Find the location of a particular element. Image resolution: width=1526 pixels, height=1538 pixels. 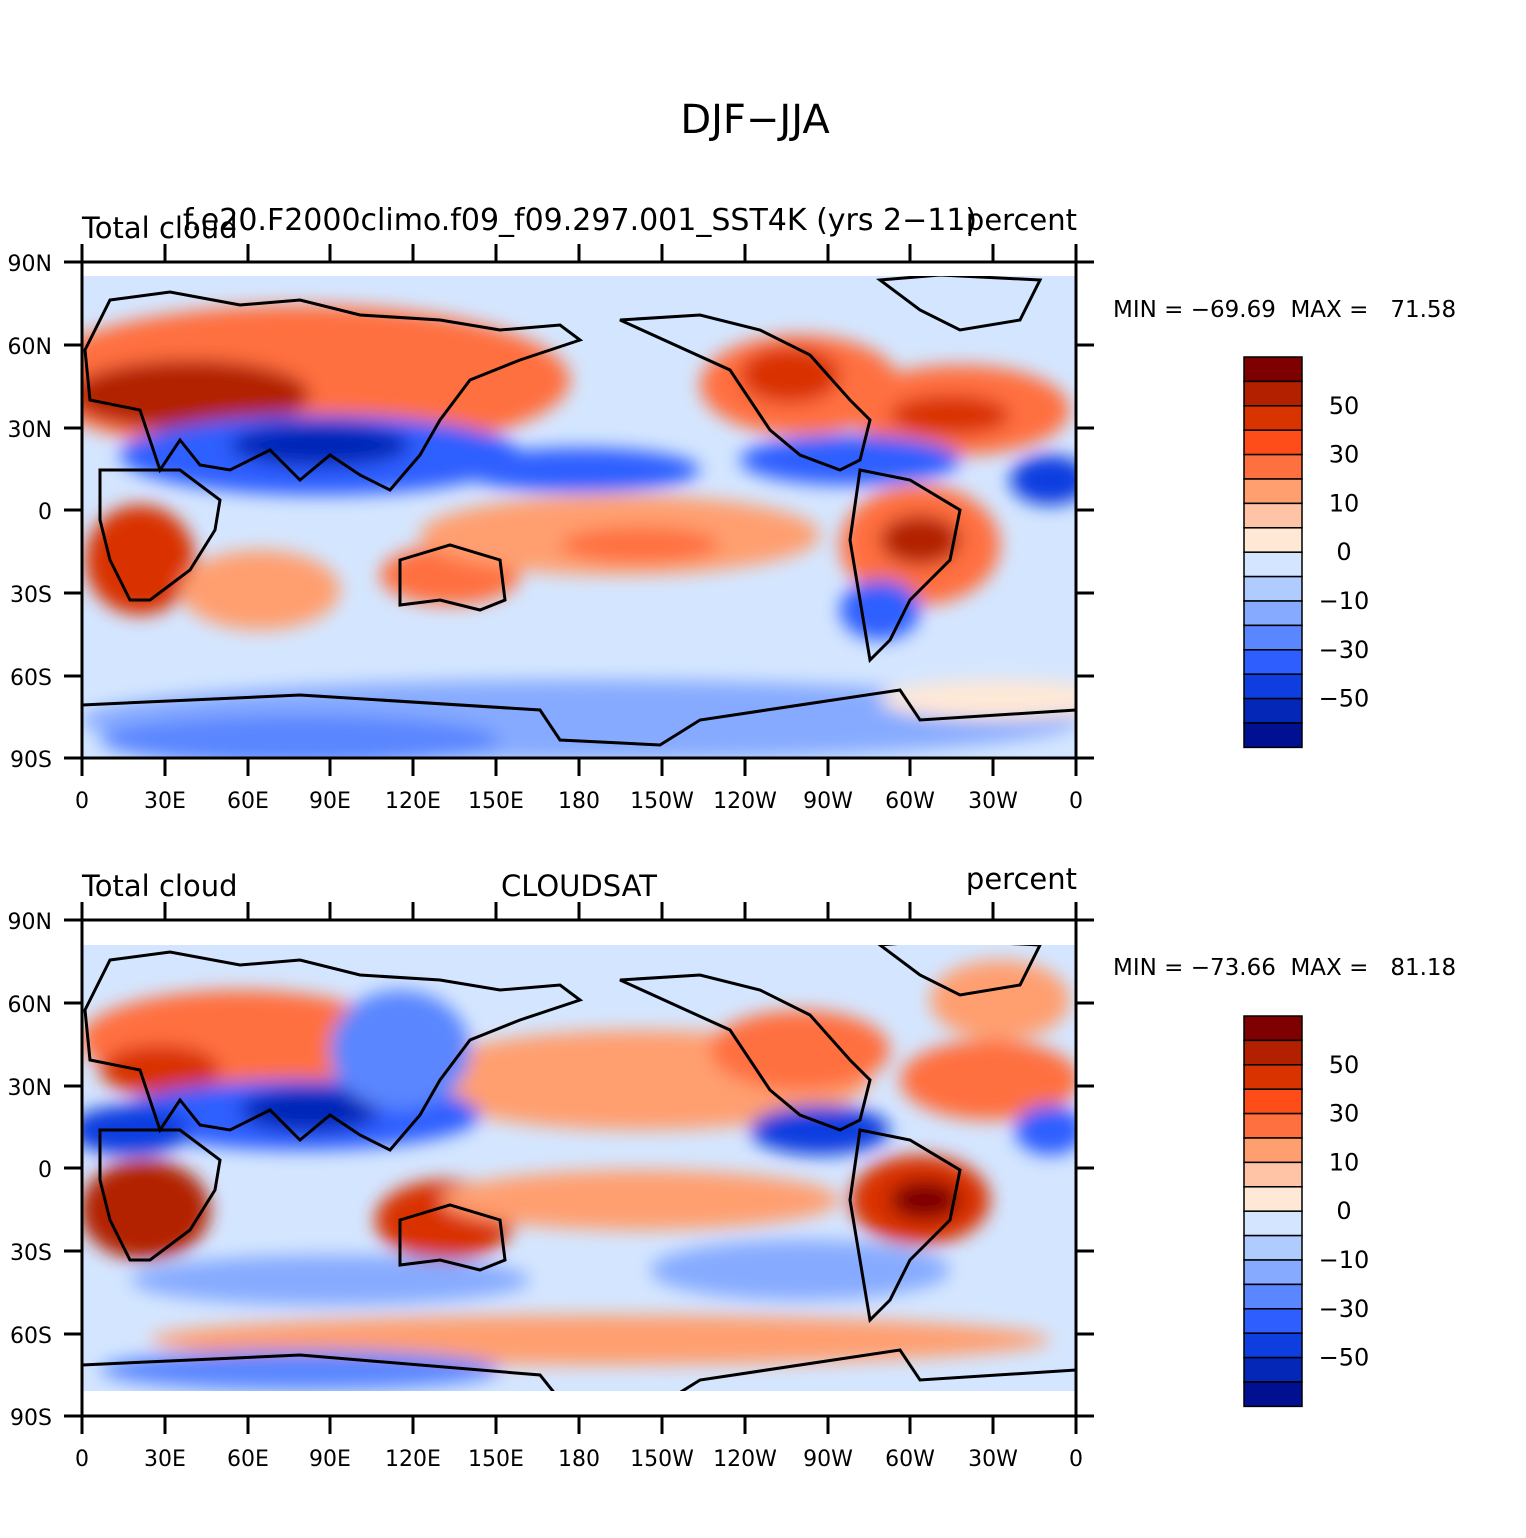

panel-top-right-label: percent is located at coordinates (1021, 220).